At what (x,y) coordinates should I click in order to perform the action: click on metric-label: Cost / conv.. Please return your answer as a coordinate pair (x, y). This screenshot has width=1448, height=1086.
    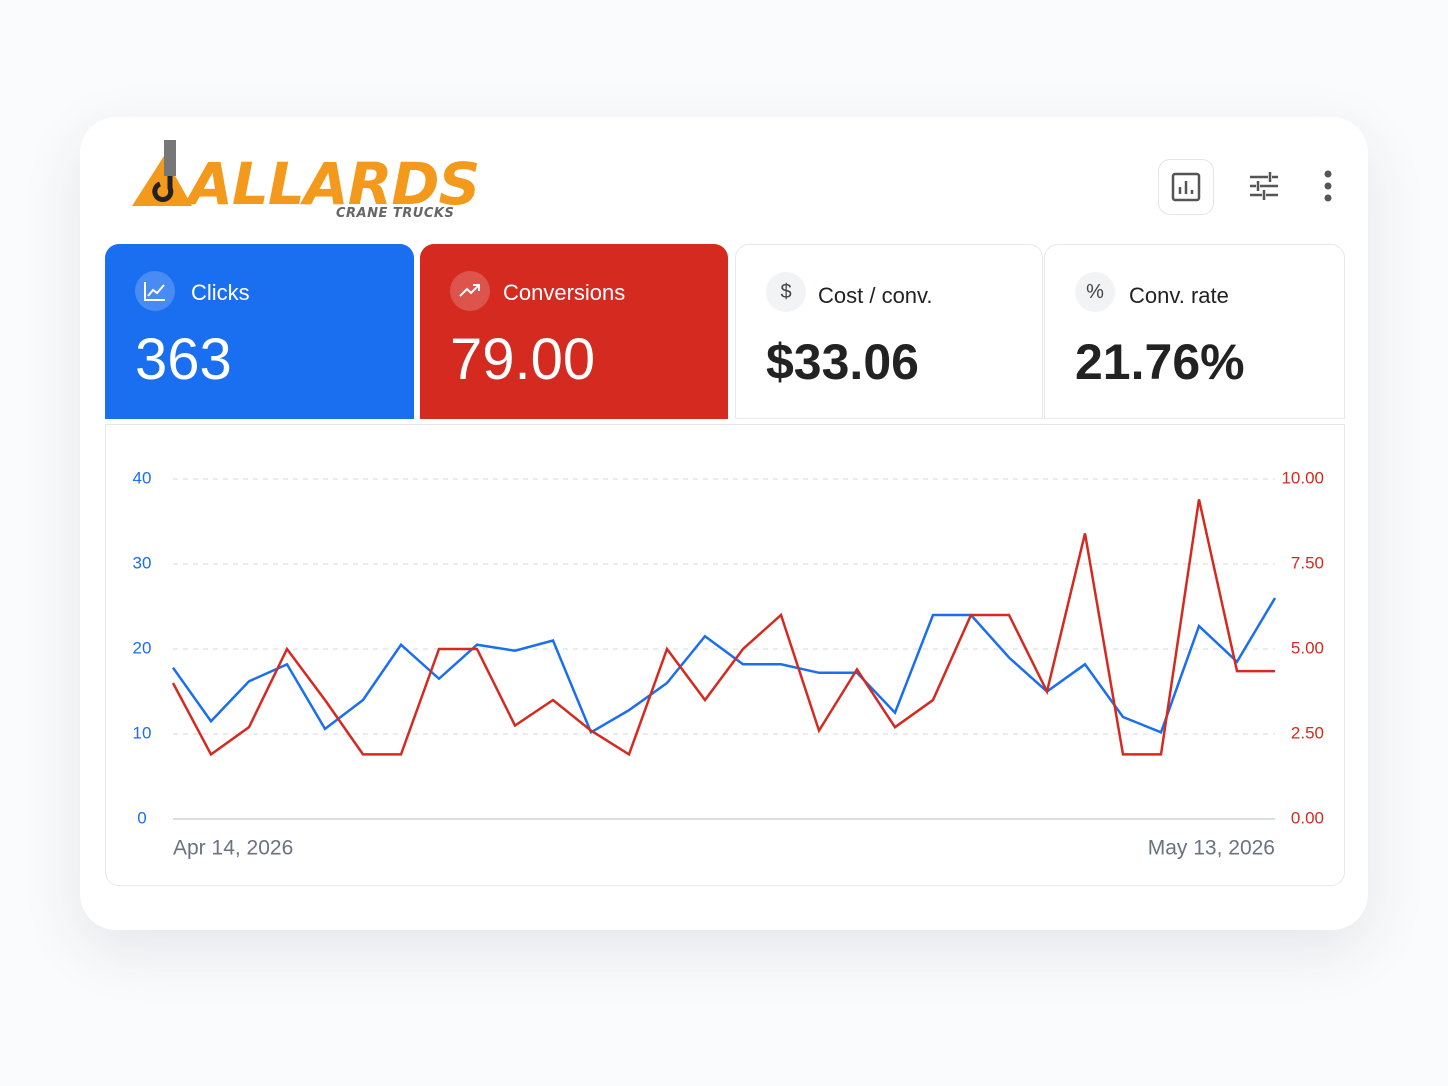
    Looking at the image, I should click on (875, 295).